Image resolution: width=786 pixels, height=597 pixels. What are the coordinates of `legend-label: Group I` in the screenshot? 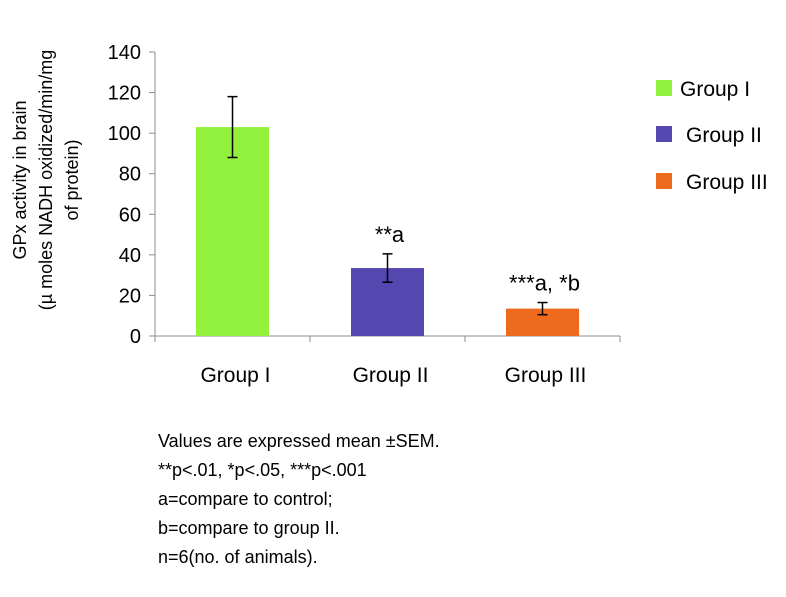 It's located at (715, 89).